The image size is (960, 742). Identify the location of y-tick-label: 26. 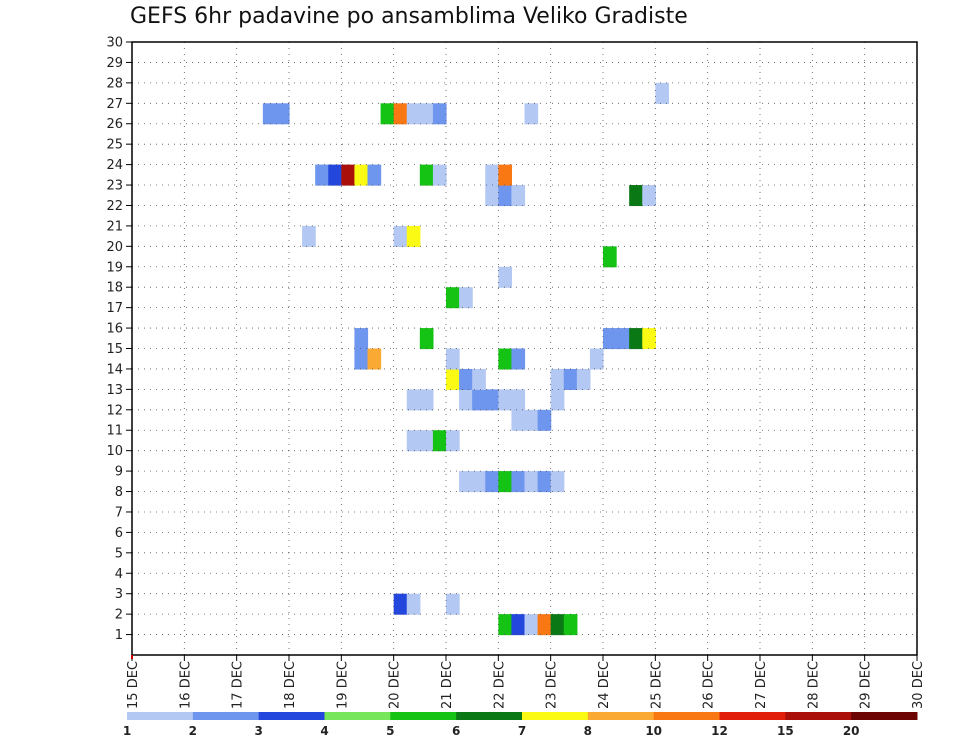
(114, 124).